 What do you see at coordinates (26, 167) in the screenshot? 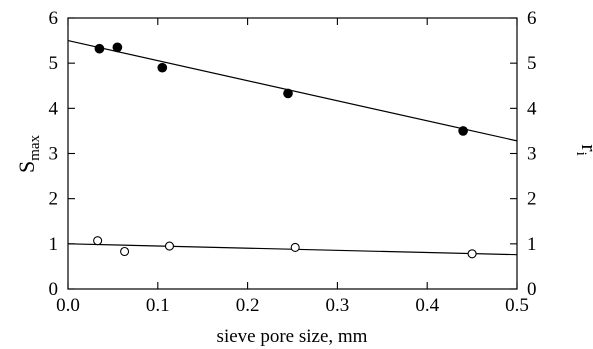
I see `y-axis-left-title-main: S` at bounding box center [26, 167].